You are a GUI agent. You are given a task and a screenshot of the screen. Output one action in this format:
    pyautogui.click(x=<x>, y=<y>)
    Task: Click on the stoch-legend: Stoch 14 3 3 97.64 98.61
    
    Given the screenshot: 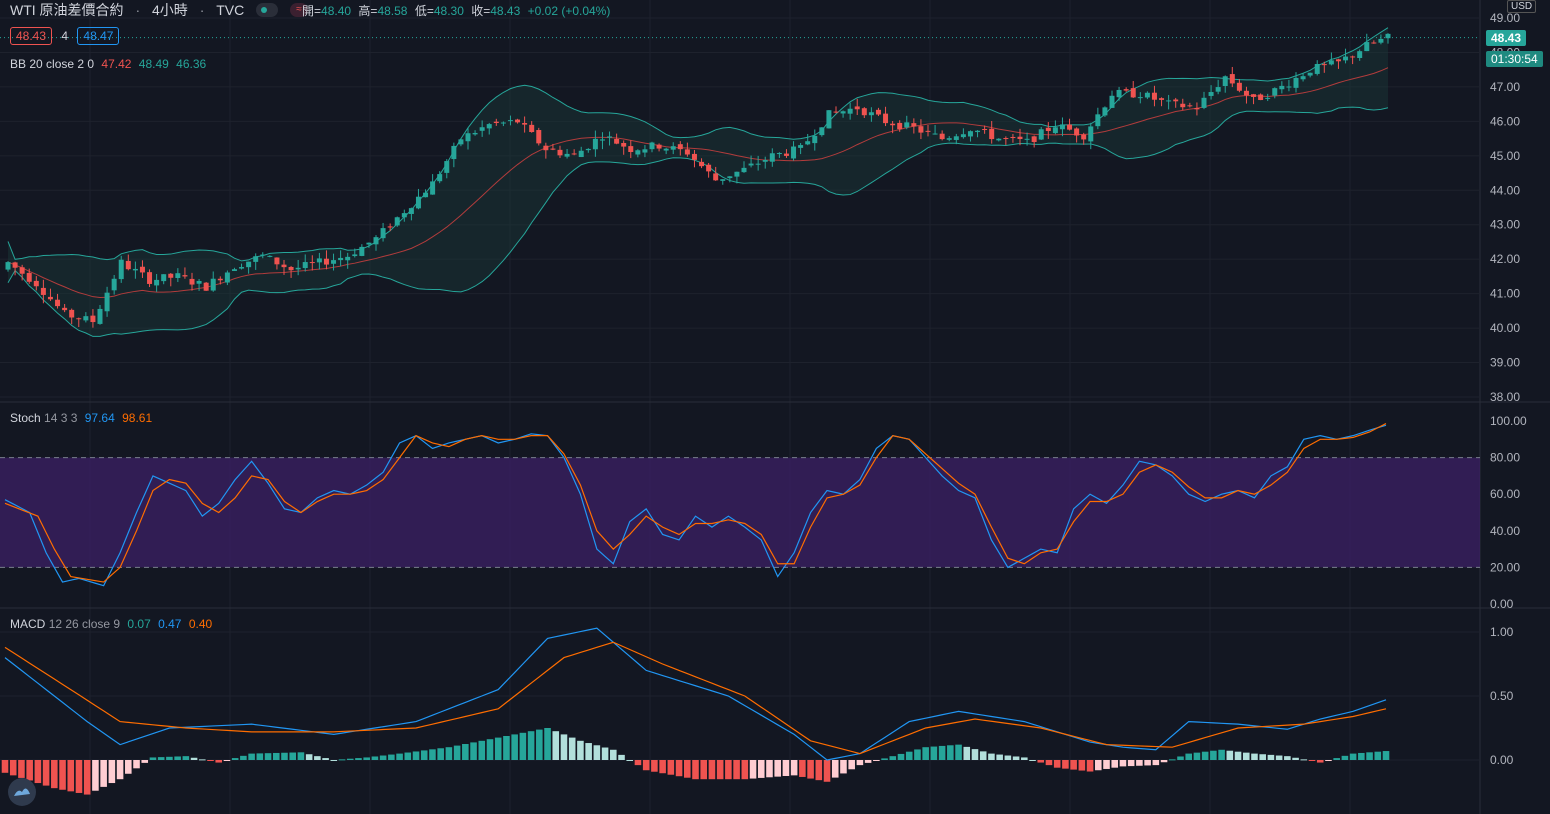 What is the action you would take?
    pyautogui.click(x=81, y=418)
    